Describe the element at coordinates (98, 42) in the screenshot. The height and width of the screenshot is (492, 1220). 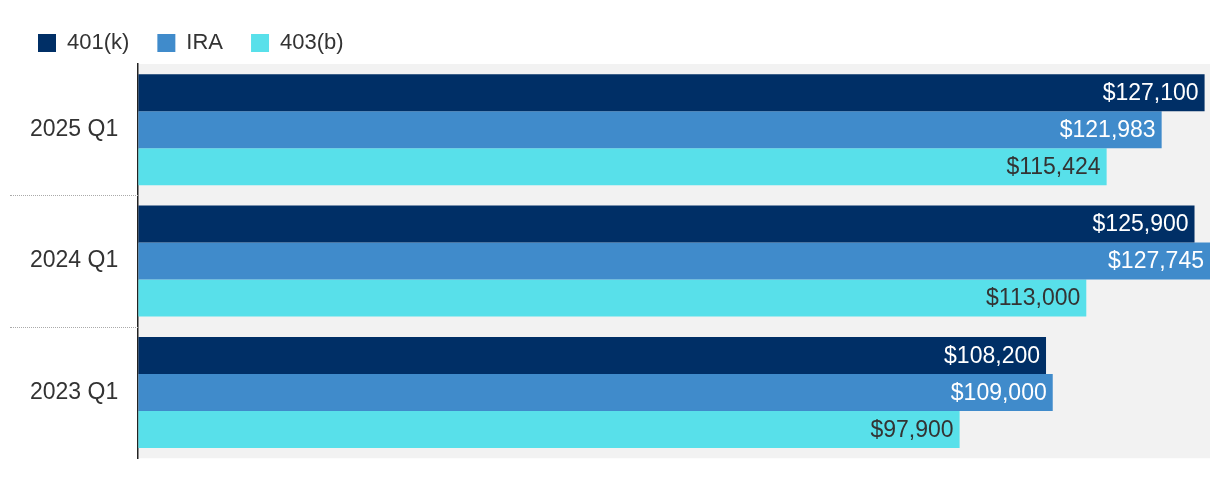
I see `legend-label: 401(k)` at that location.